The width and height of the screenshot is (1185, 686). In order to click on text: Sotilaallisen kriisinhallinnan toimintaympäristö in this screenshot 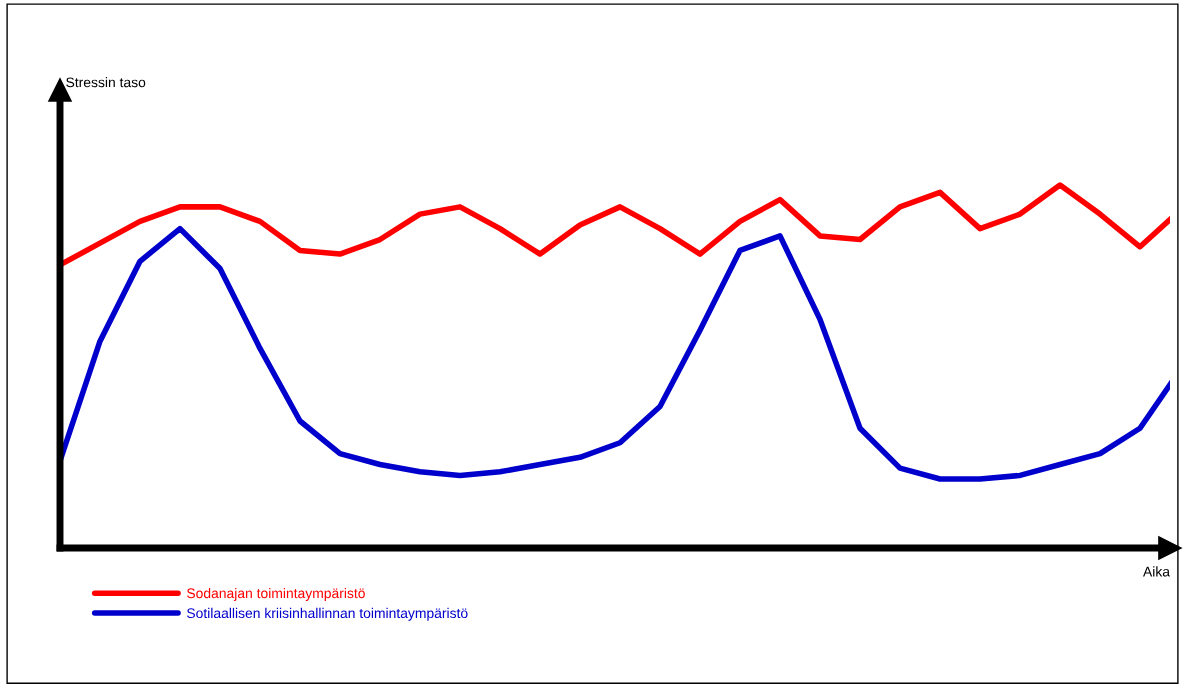, I will do `click(327, 614)`.